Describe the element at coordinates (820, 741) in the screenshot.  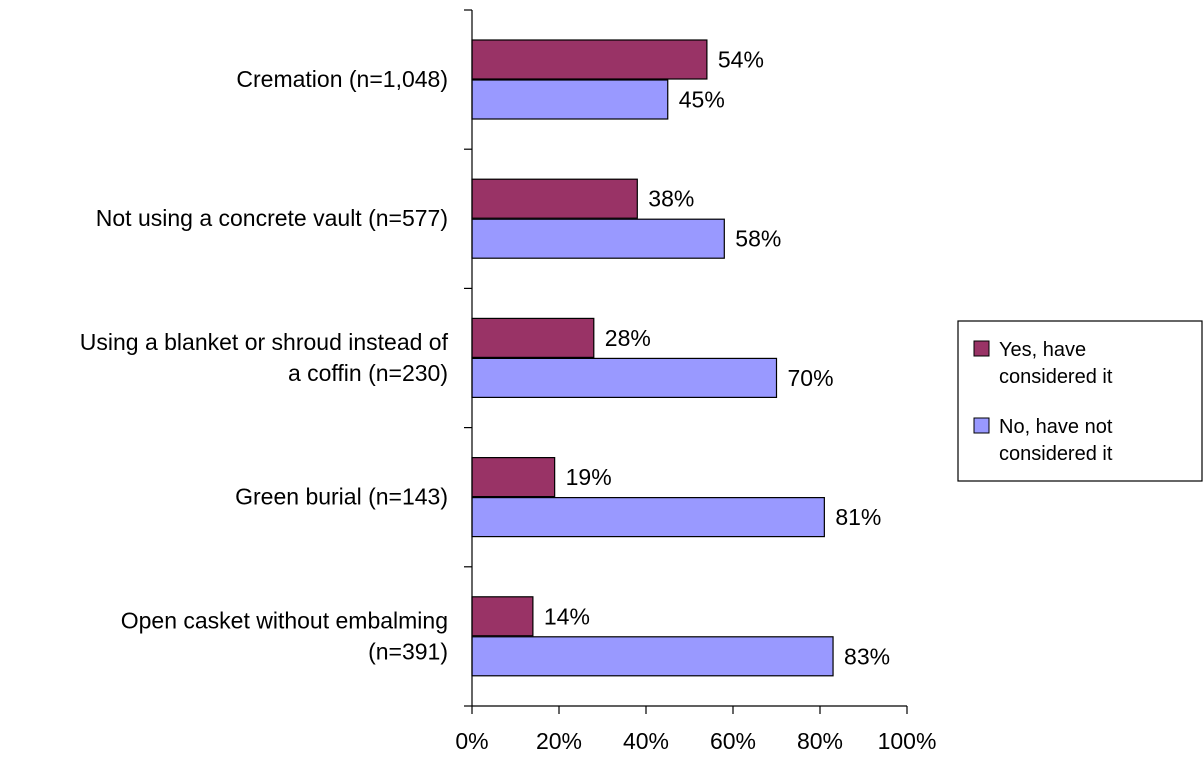
I see `x-tick-label-4: 80%` at that location.